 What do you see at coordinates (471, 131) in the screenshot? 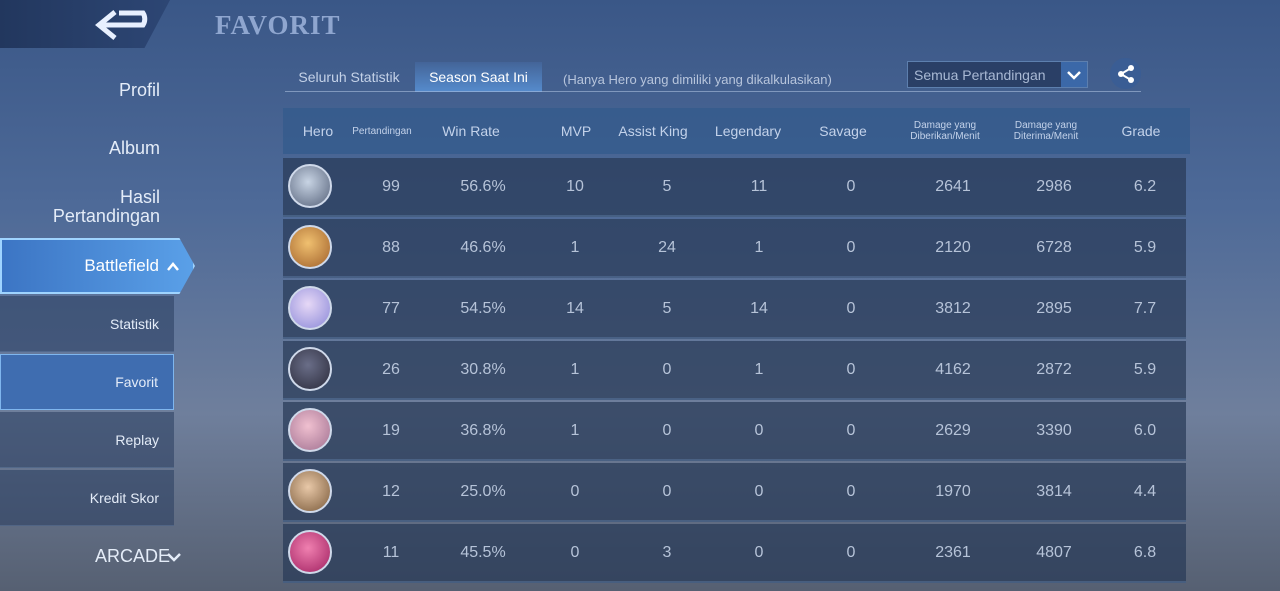
I see `column-header: Win Rate` at bounding box center [471, 131].